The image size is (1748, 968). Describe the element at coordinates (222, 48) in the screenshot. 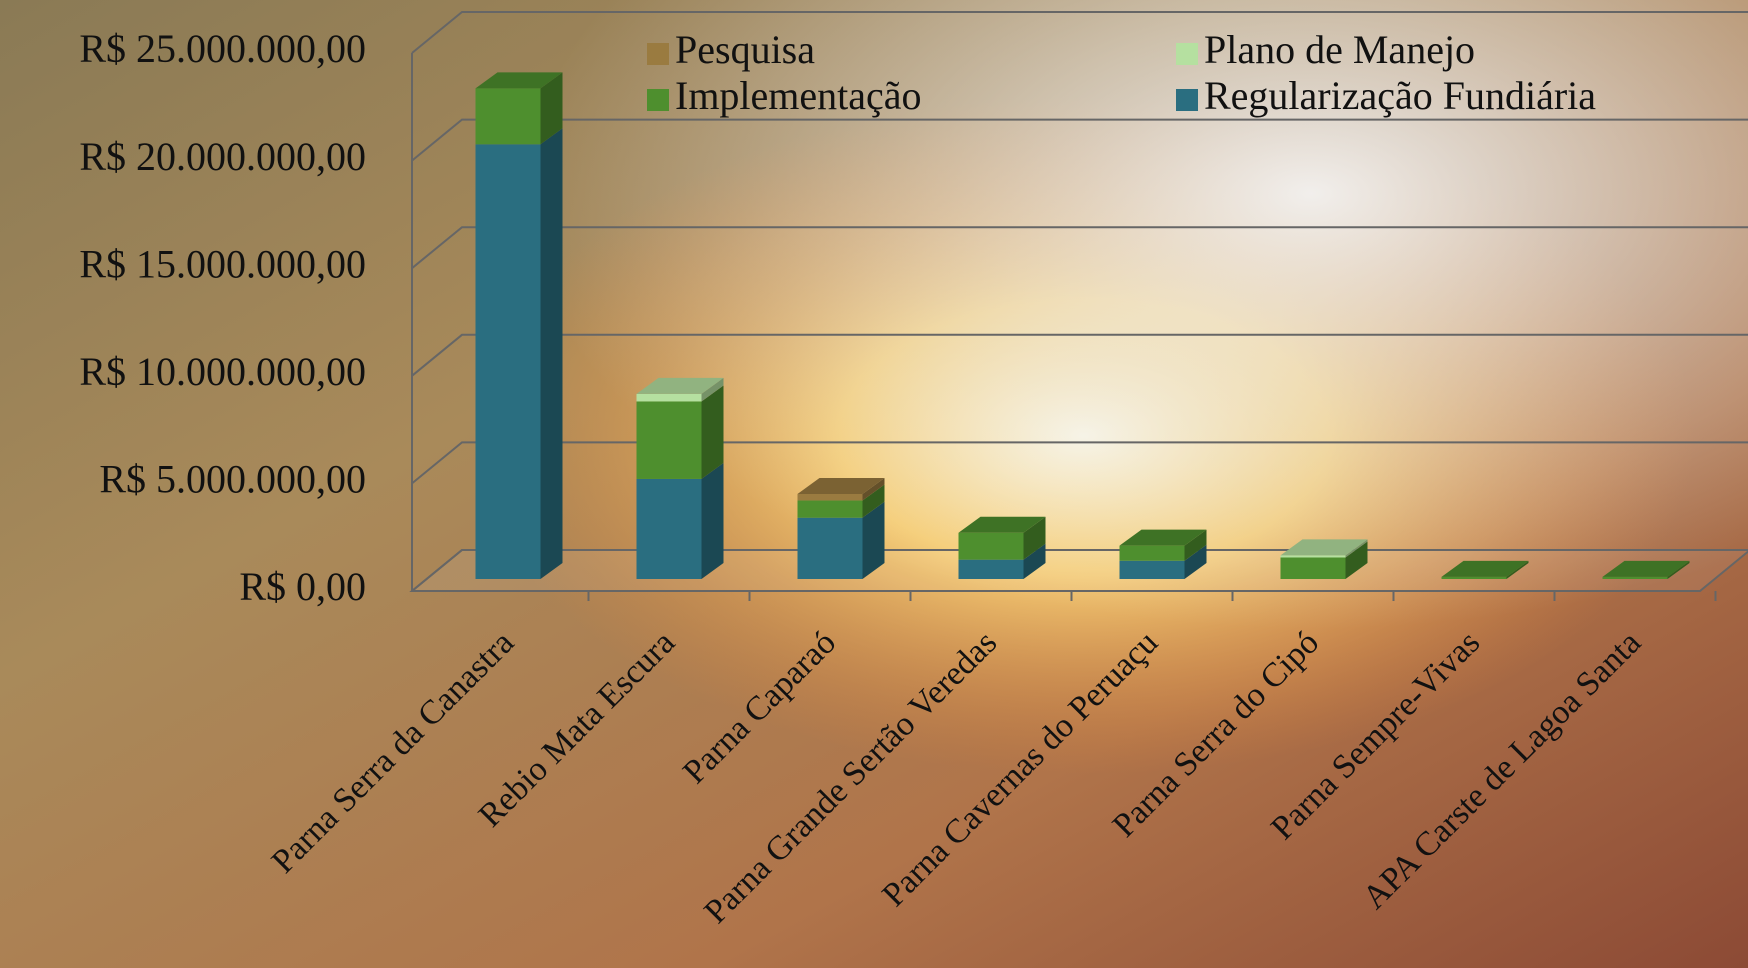

I see `y-tick-label: R$ 25.000.000,00` at that location.